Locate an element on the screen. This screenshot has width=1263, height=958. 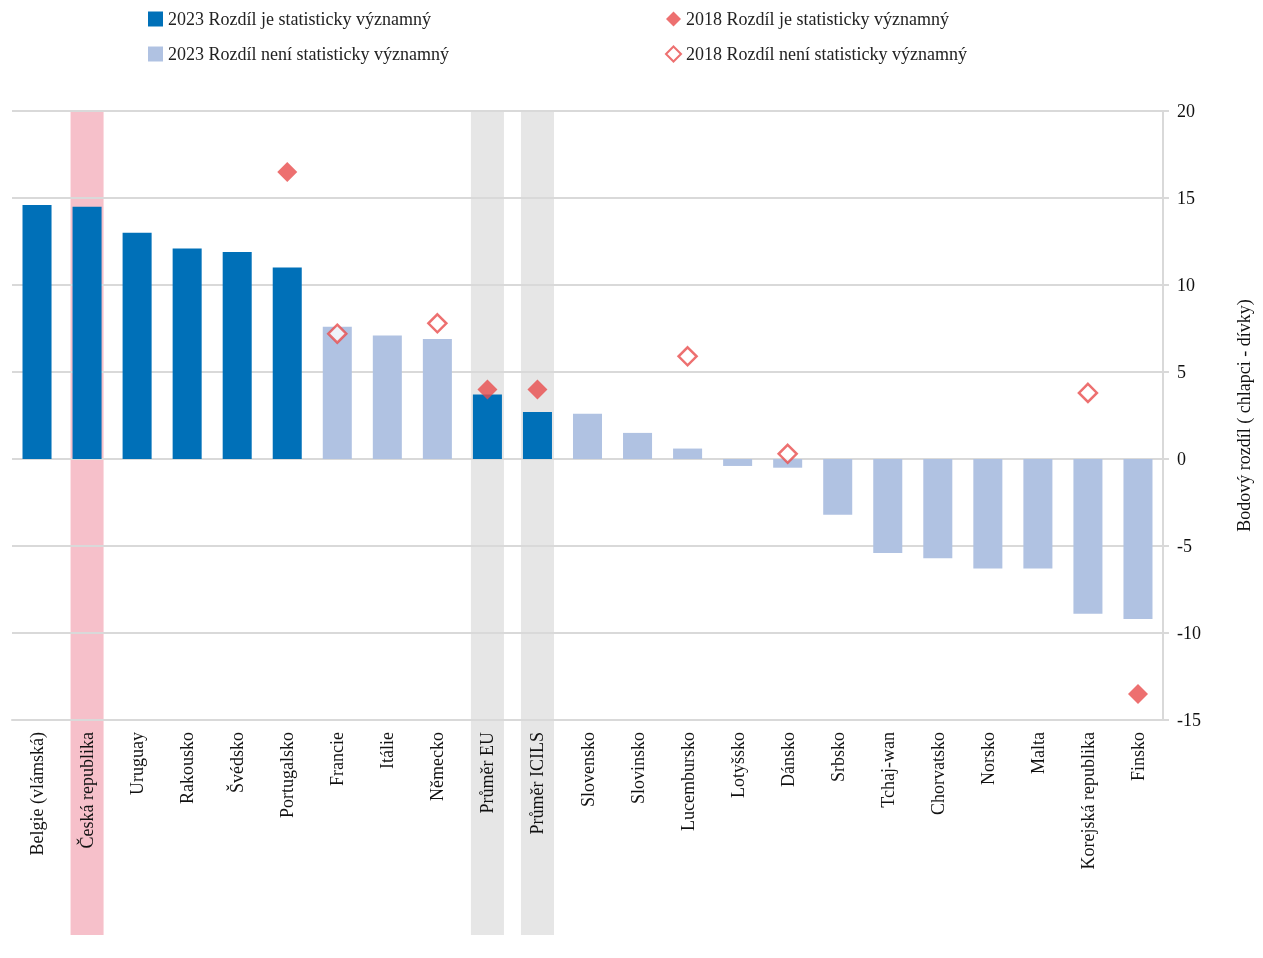
y-tick-label: 20 is located at coordinates (1186, 111).